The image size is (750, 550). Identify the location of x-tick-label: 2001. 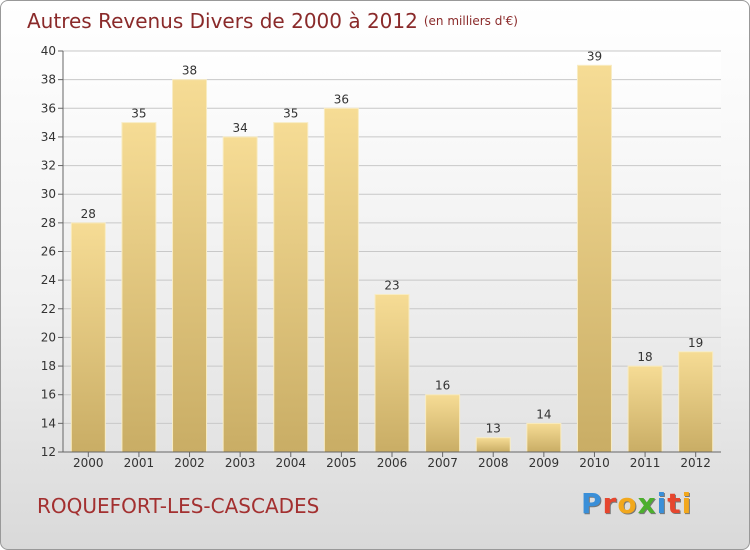
(139, 463).